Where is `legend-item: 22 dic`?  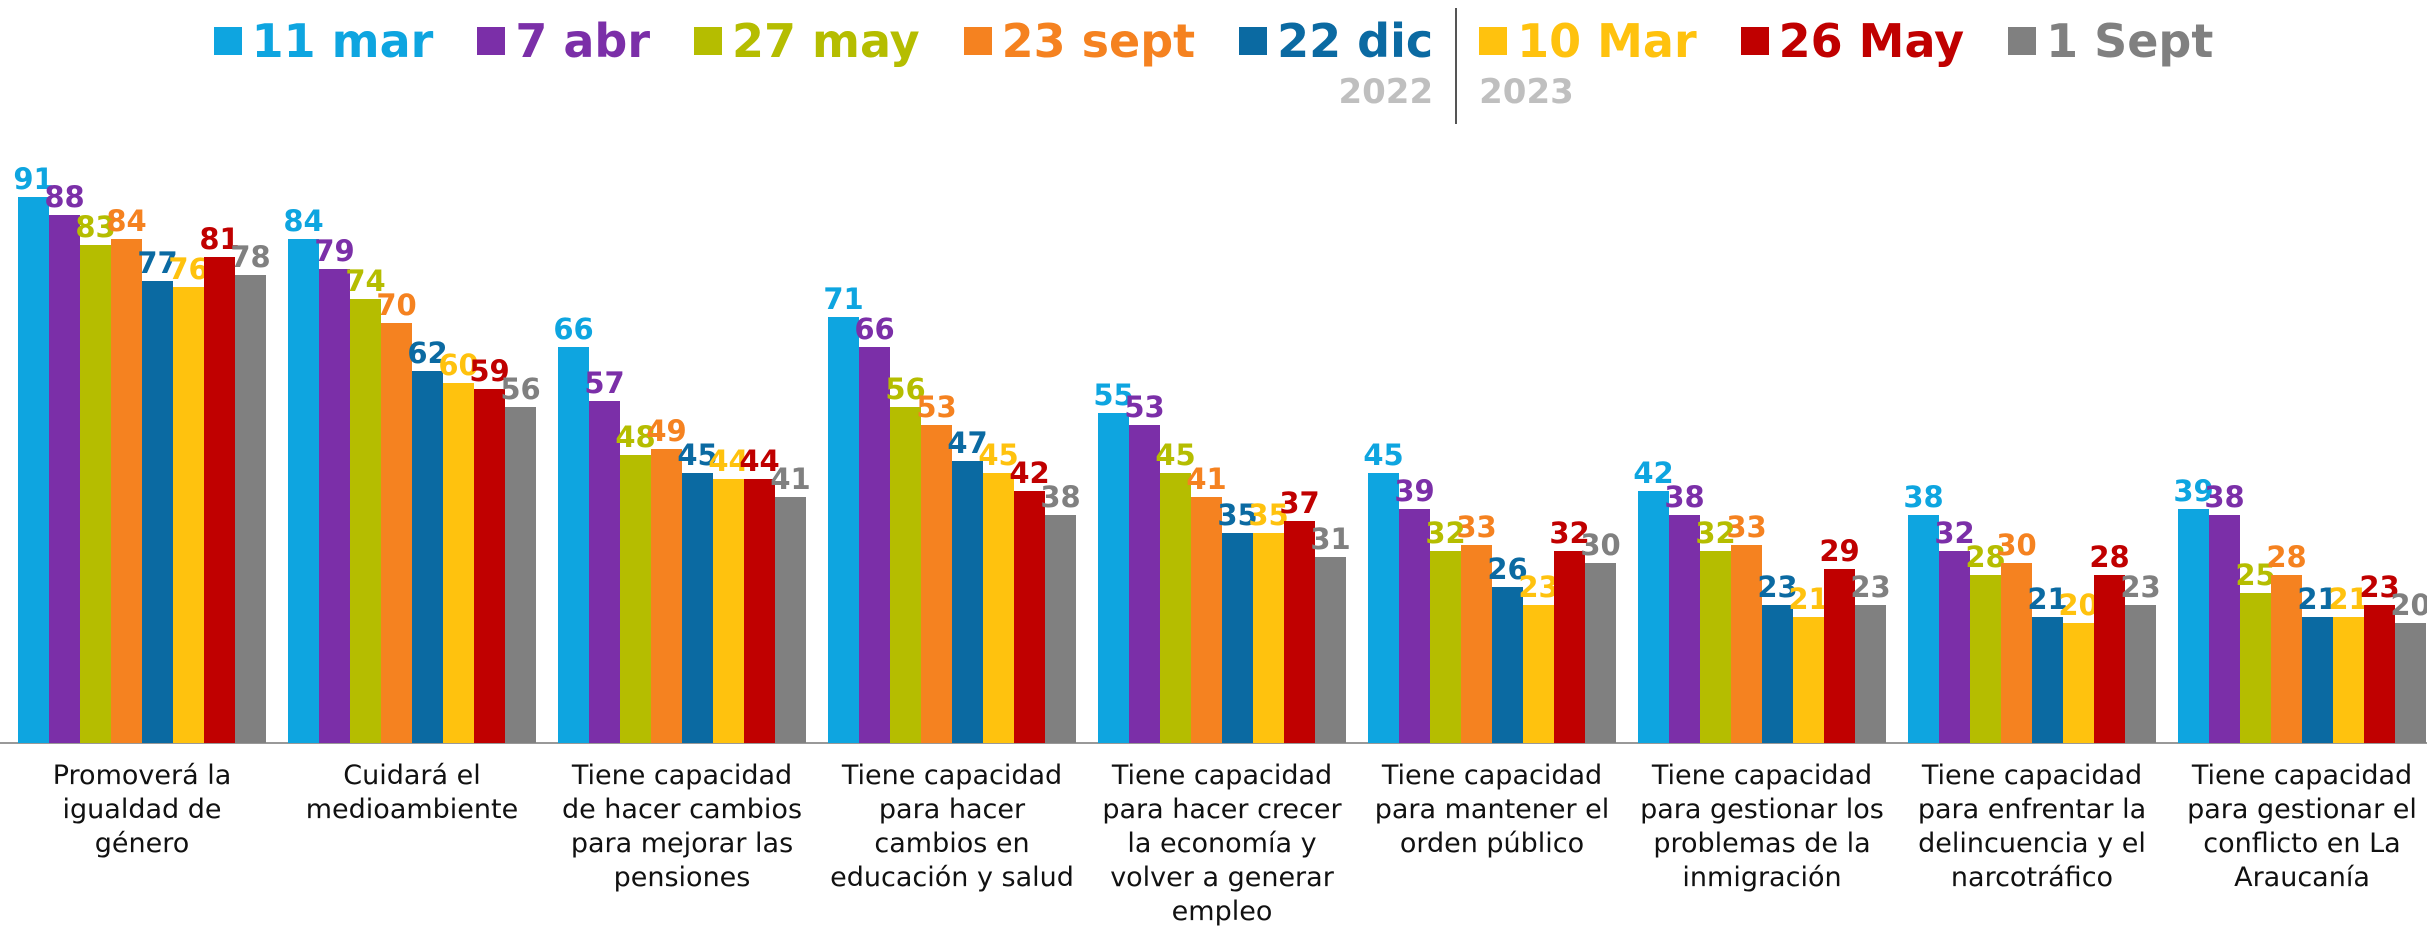
legend-item: 22 dic is located at coordinates (1336, 41).